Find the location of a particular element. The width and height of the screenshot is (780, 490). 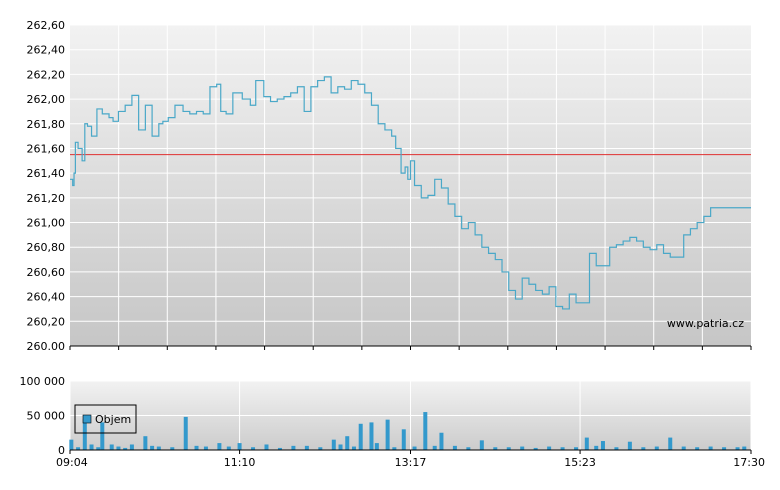

volume-x-axis: 09:04 11:10 13:17 15:23 17:30 is located at coordinates (410, 459).